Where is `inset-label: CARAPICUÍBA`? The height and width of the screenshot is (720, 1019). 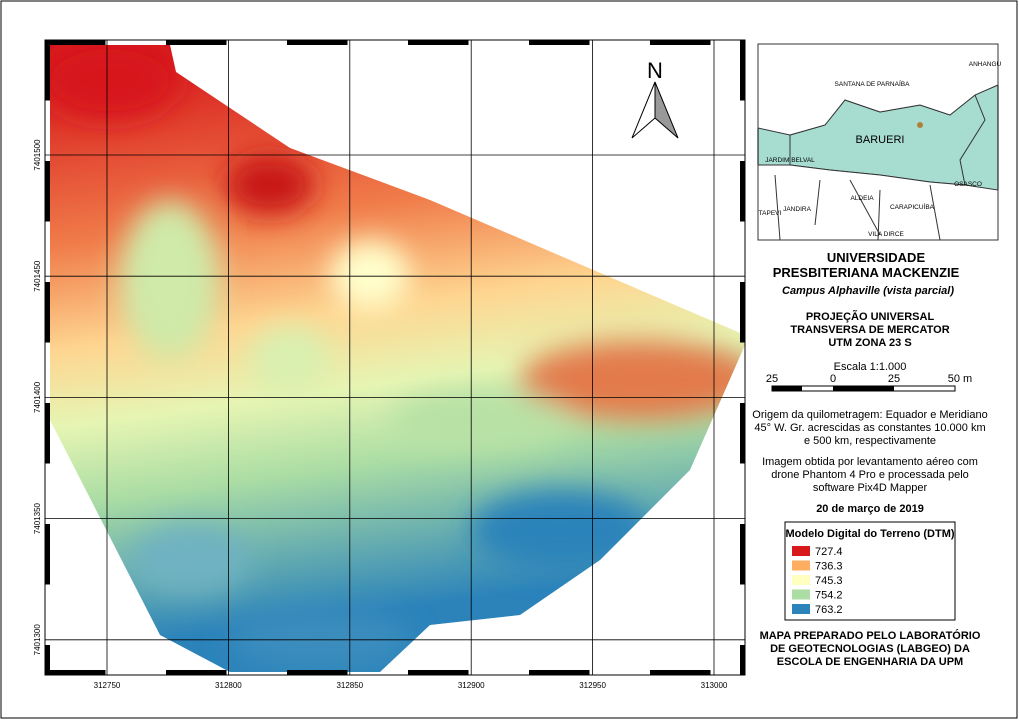
inset-label: CARAPICUÍBA is located at coordinates (912, 206).